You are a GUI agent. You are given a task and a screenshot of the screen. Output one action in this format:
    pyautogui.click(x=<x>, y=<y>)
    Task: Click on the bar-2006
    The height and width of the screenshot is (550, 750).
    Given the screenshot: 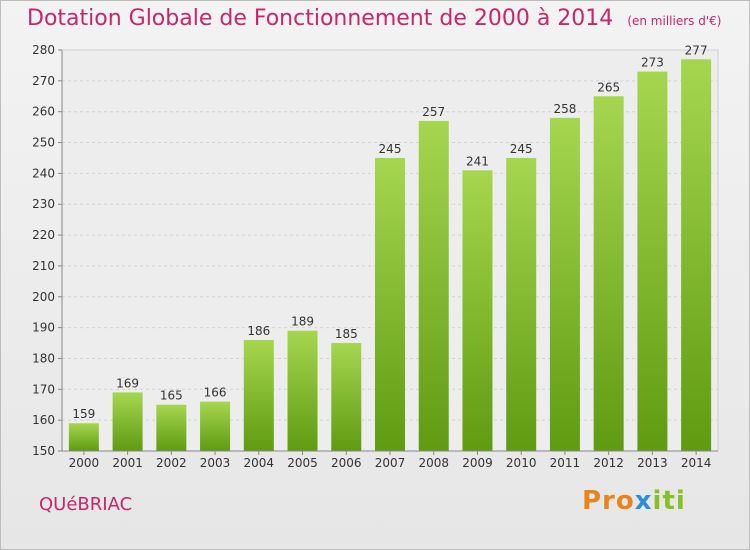 What is the action you would take?
    pyautogui.click(x=346, y=397)
    